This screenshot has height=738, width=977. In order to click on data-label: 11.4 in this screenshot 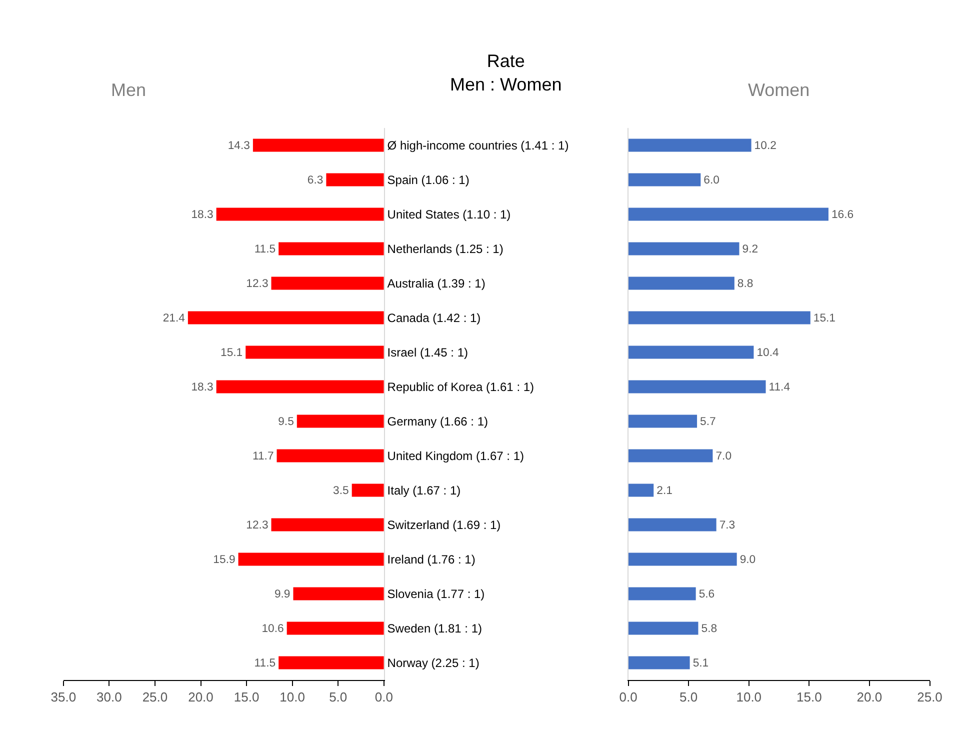, I will do `click(779, 388)`.